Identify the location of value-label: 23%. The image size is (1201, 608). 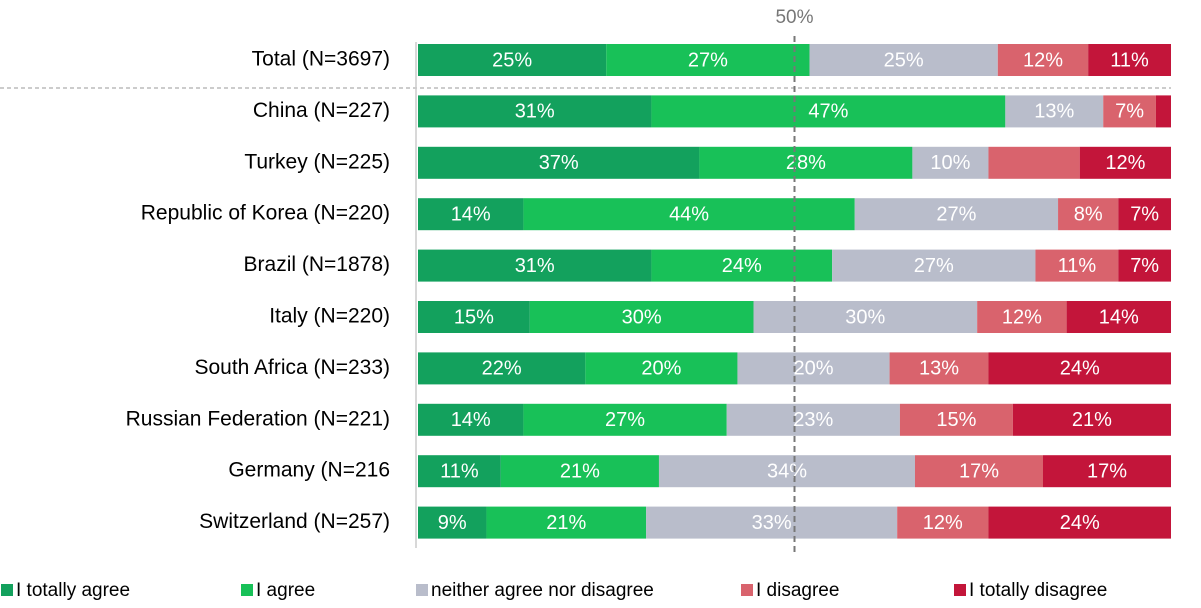
(813, 420).